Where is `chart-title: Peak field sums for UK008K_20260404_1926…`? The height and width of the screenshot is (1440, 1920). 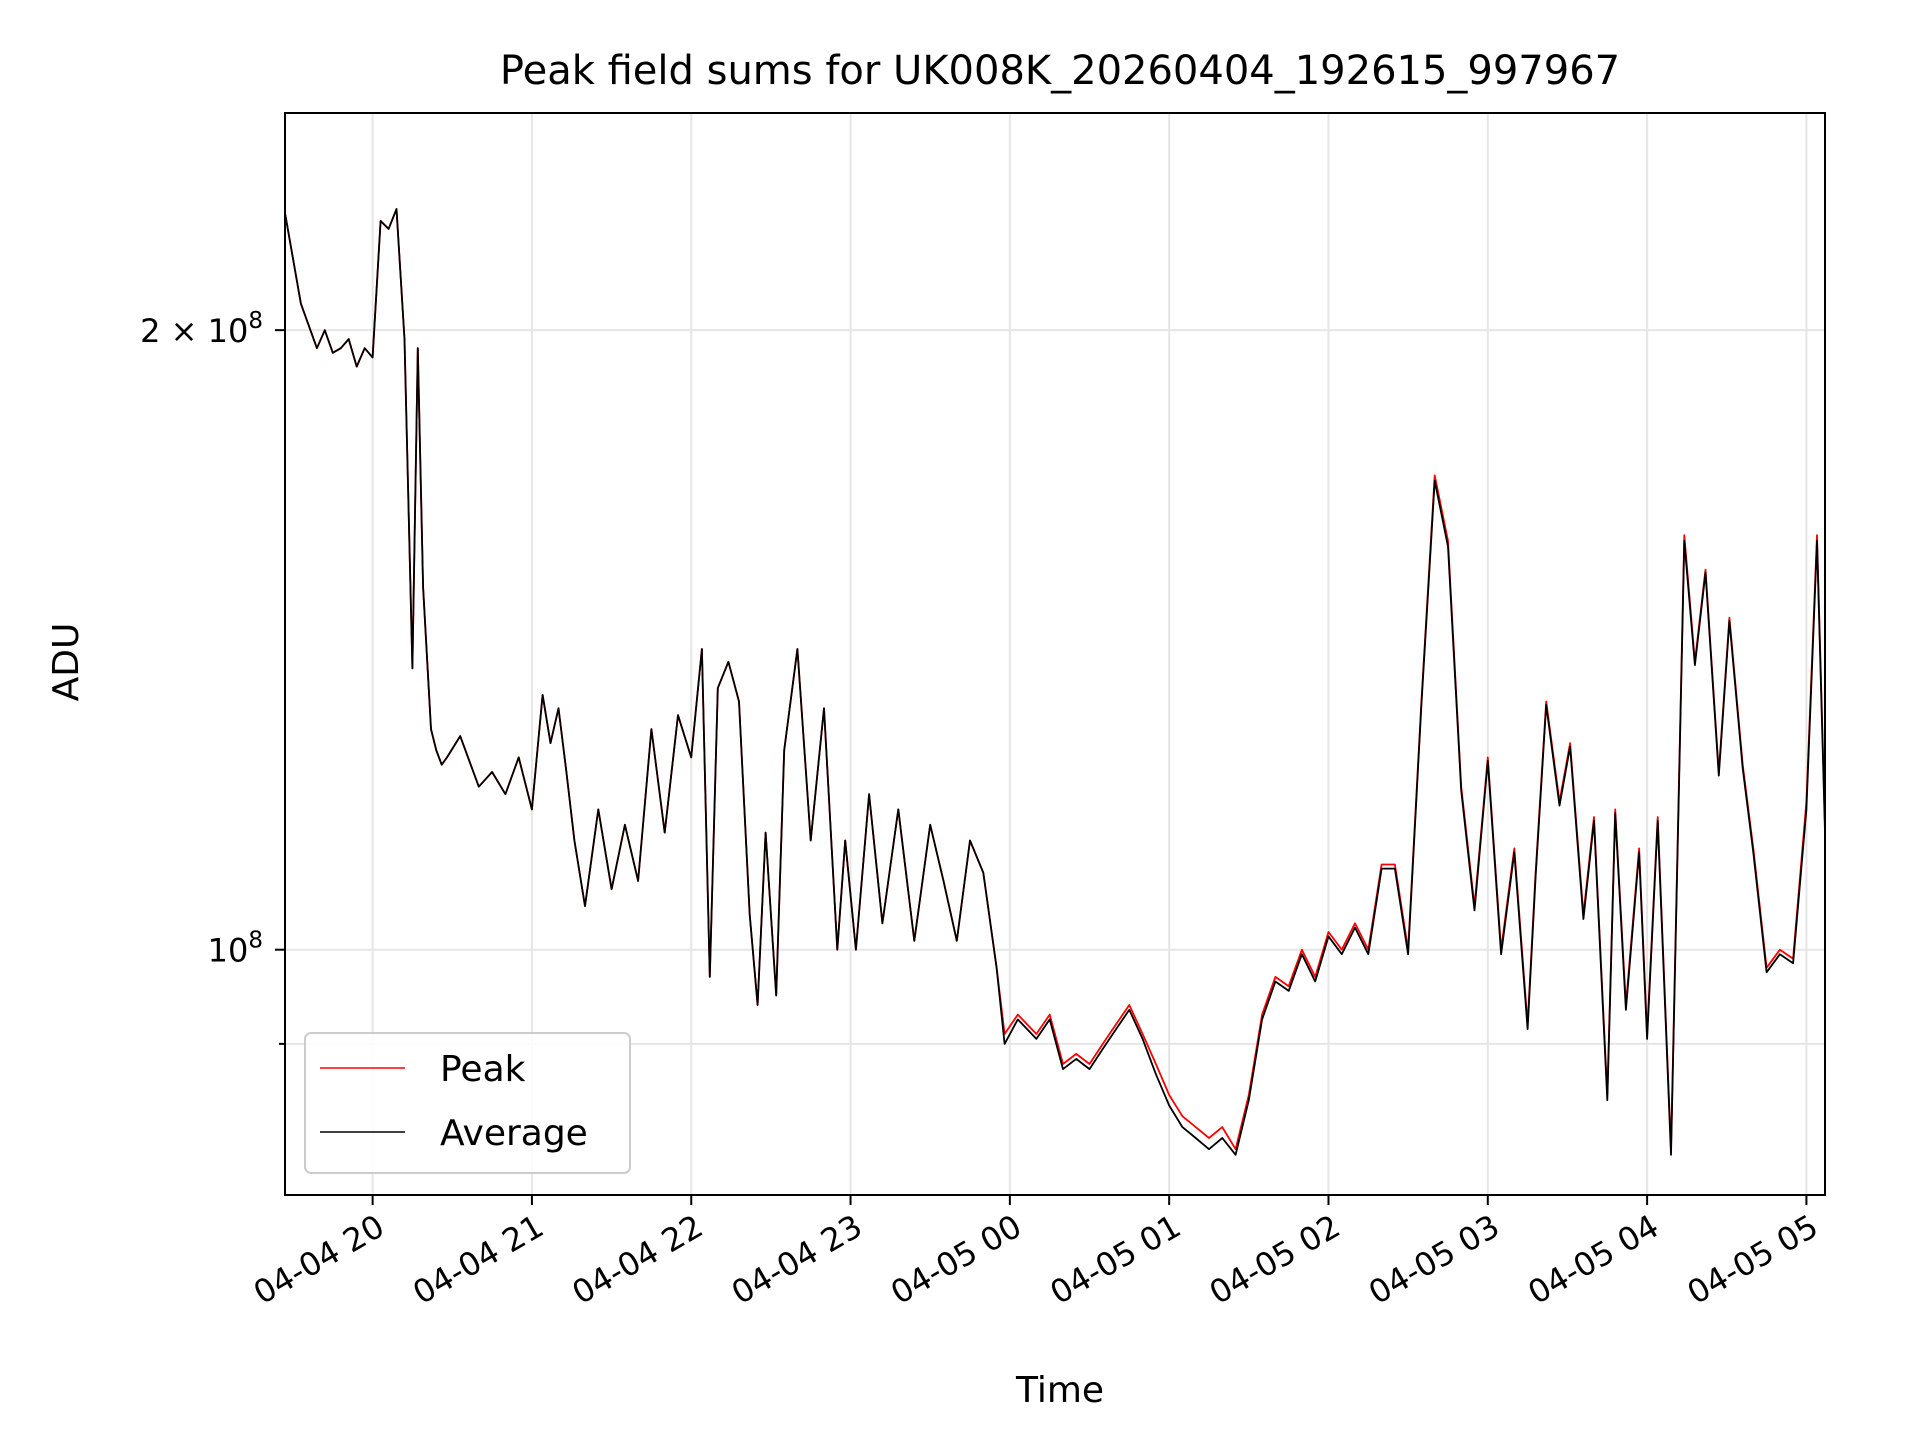
chart-title: Peak field sums for UK008K_20260404_1926… is located at coordinates (1060, 71).